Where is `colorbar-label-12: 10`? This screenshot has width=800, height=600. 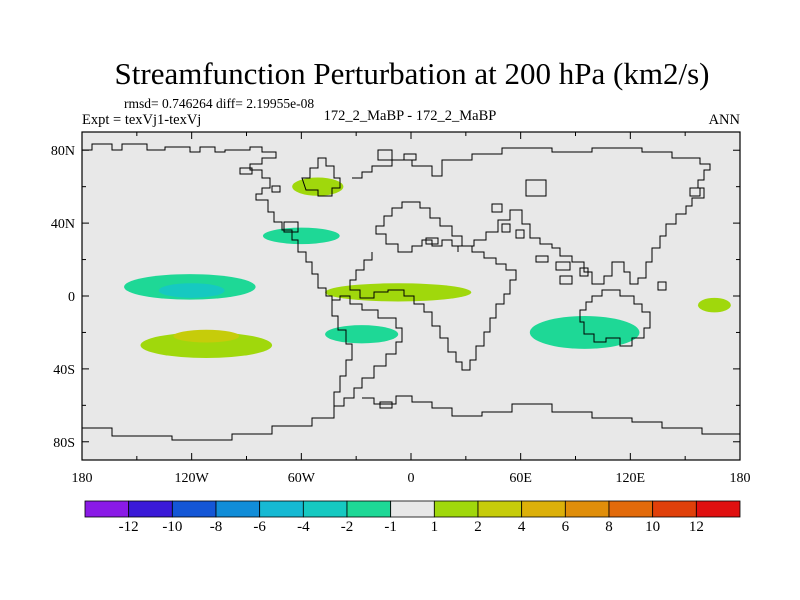 colorbar-label-12: 10 is located at coordinates (652, 527).